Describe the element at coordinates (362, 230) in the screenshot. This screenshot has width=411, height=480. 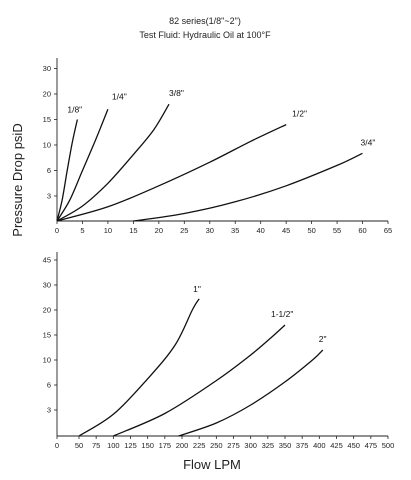
I see `x-tick-label: 60` at that location.